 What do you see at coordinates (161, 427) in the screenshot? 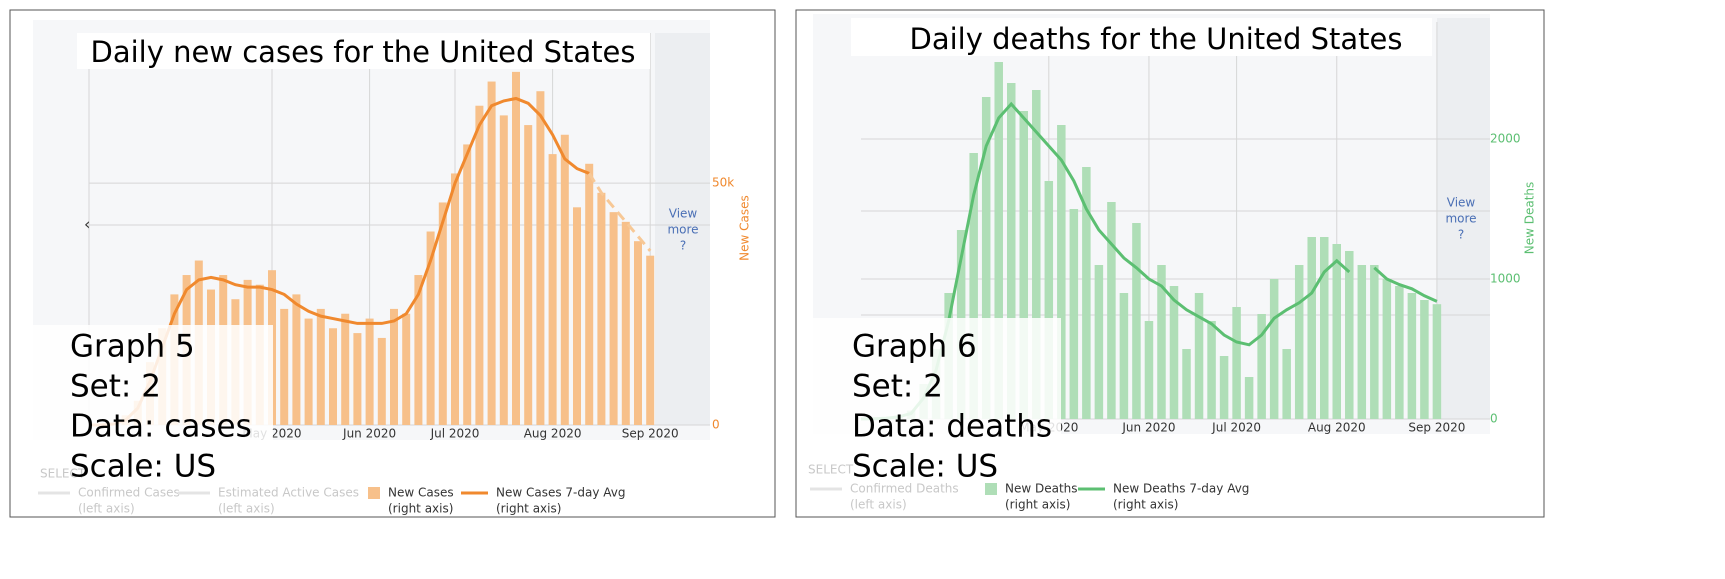
I see `annotation: Data: cases` at bounding box center [161, 427].